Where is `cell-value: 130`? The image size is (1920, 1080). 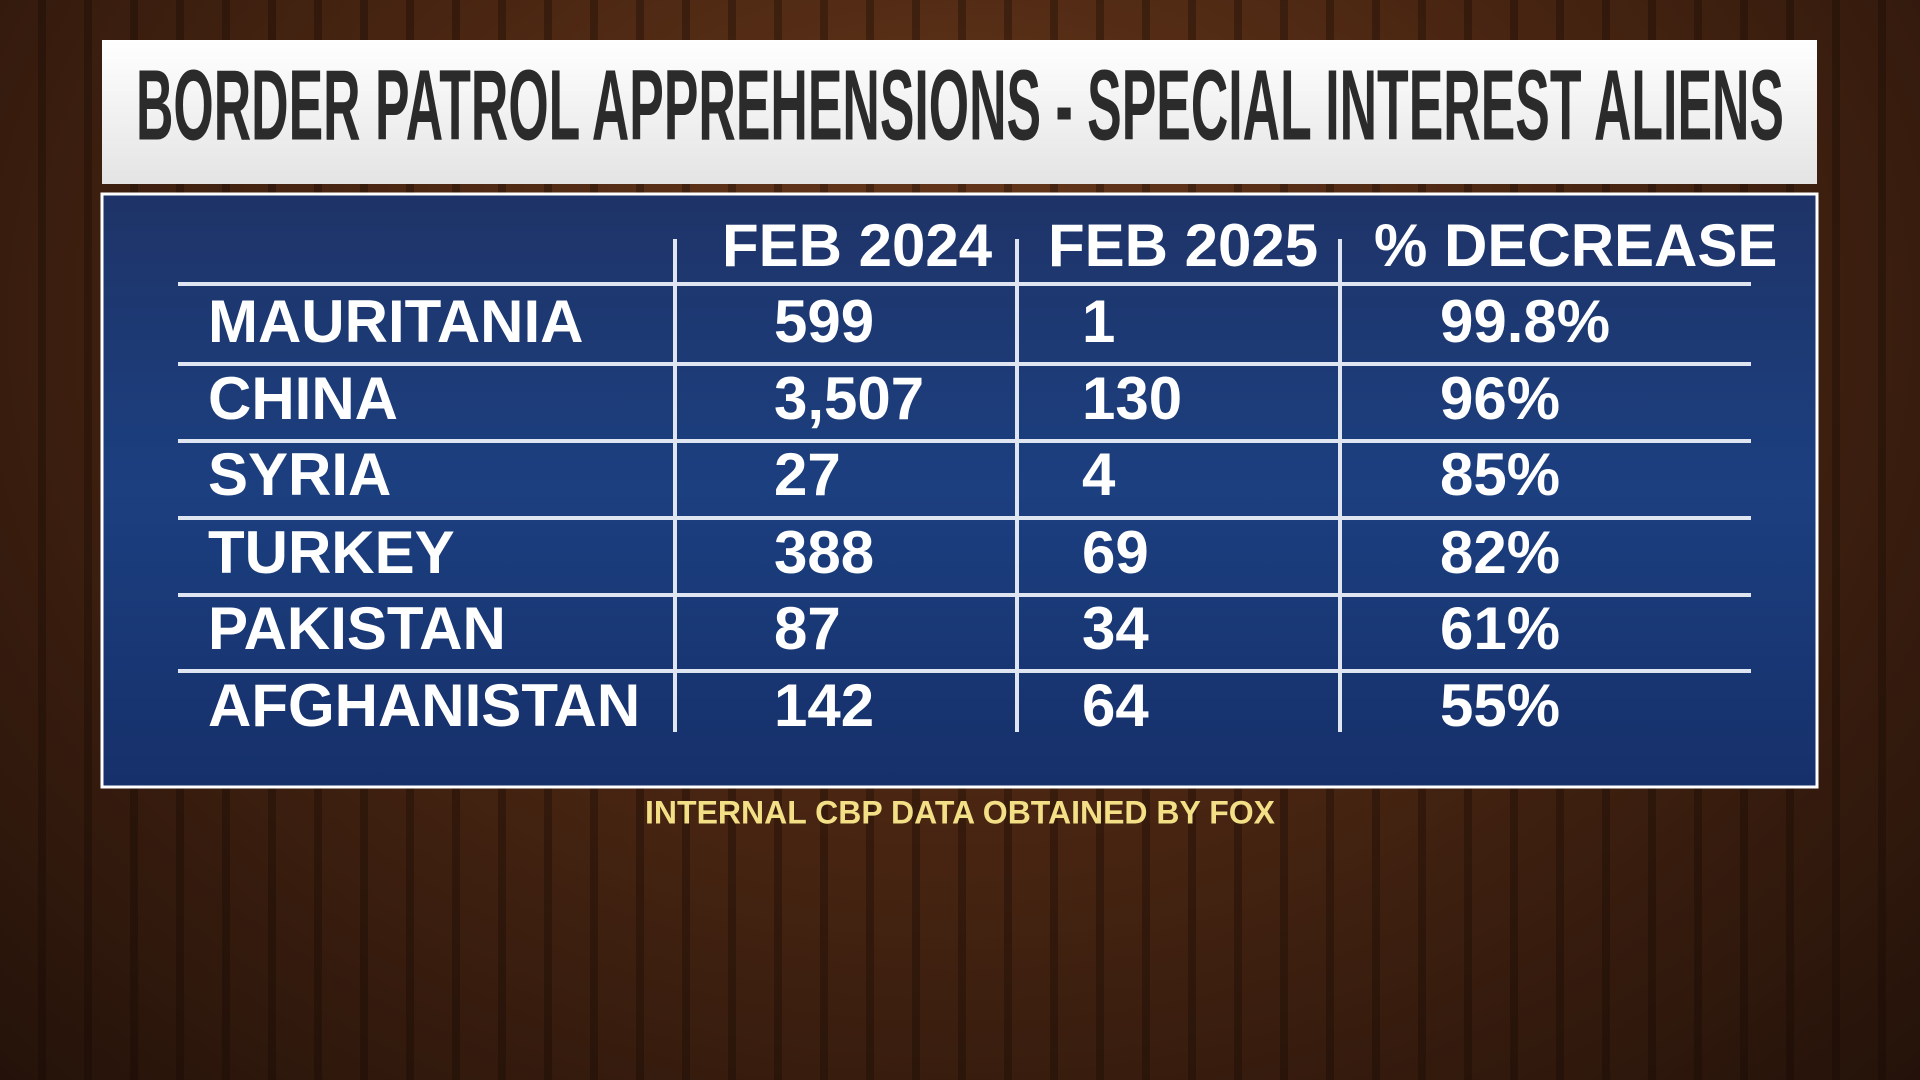
cell-value: 130 is located at coordinates (1132, 398).